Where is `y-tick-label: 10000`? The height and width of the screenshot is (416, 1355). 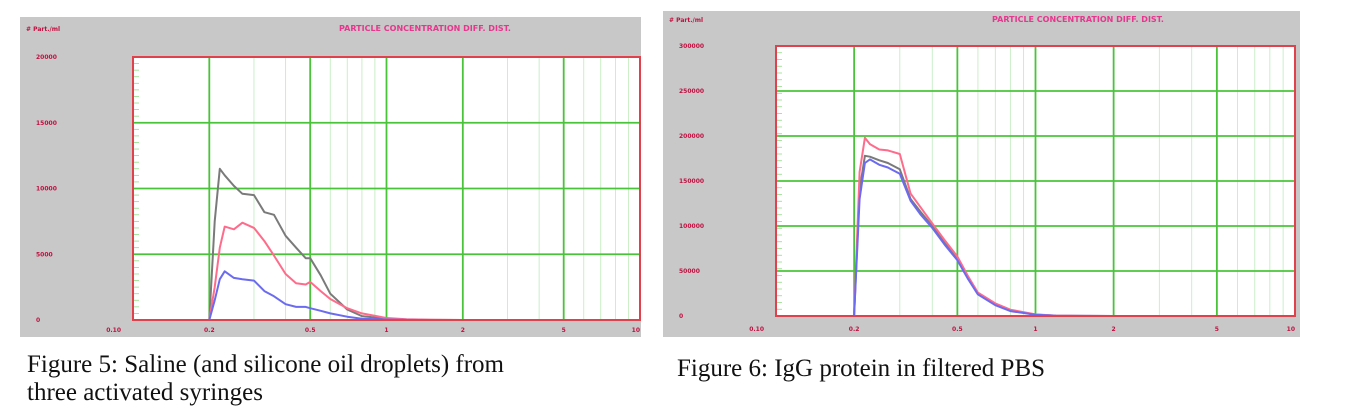 y-tick-label: 10000 is located at coordinates (46, 189).